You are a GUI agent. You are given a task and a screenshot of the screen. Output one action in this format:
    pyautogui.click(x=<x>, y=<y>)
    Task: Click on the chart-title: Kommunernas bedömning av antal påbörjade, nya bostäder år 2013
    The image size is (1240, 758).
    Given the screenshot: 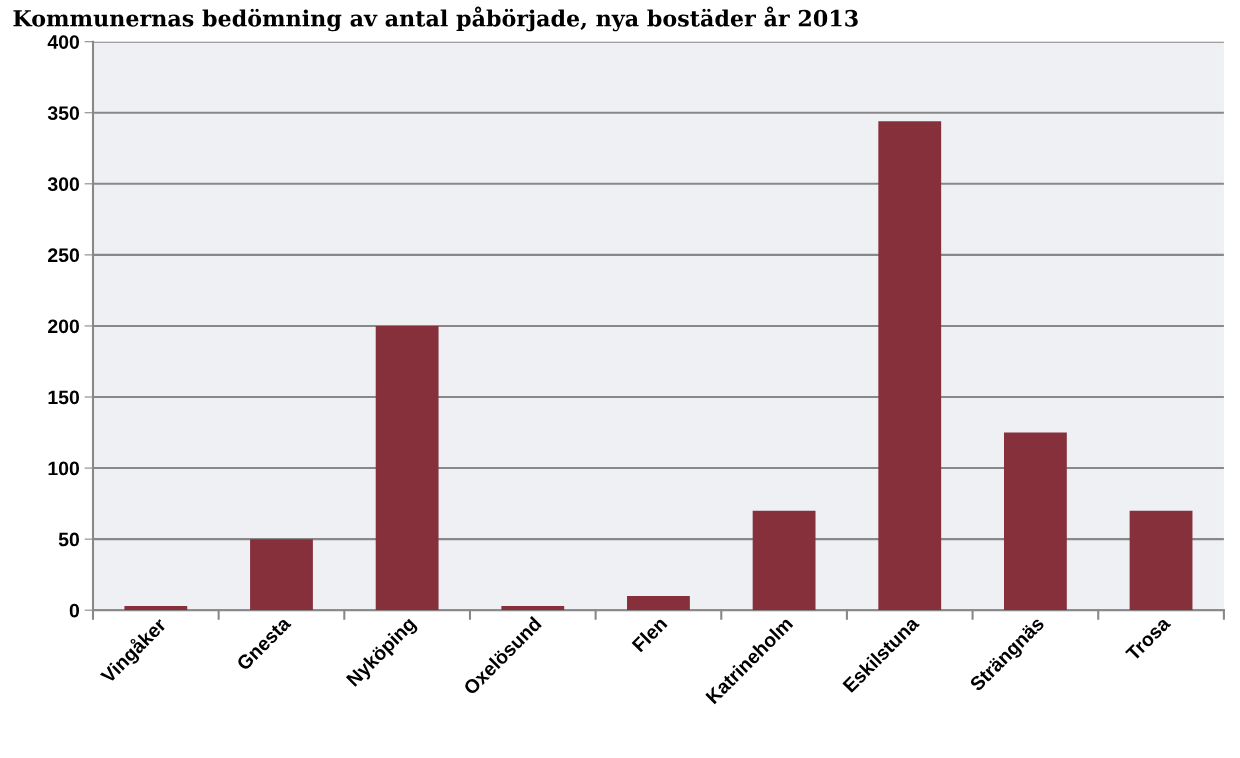 What is the action you would take?
    pyautogui.click(x=435, y=19)
    